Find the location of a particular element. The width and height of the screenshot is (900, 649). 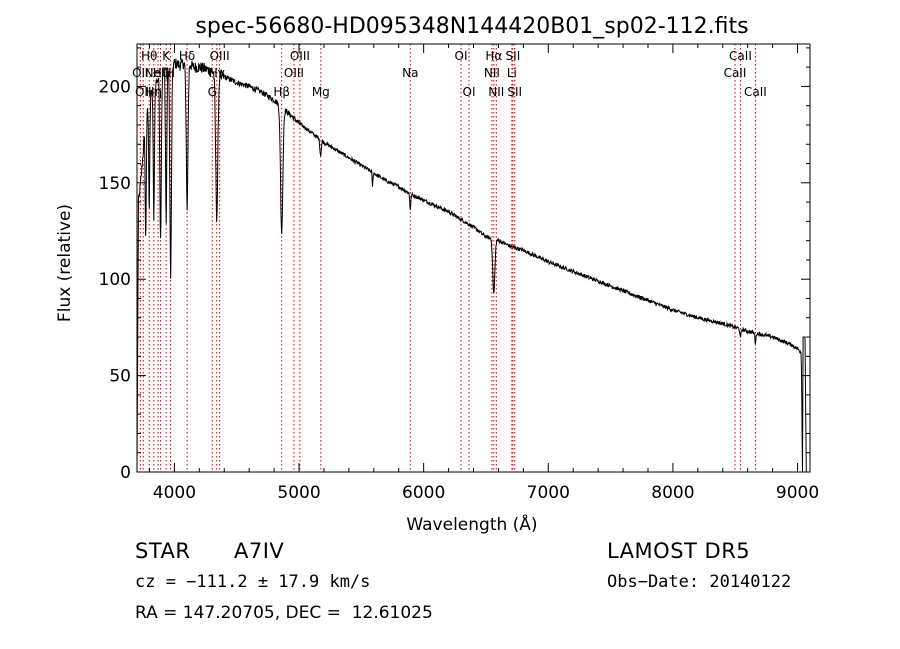

line-marker-label: Hβ is located at coordinates (281, 92).